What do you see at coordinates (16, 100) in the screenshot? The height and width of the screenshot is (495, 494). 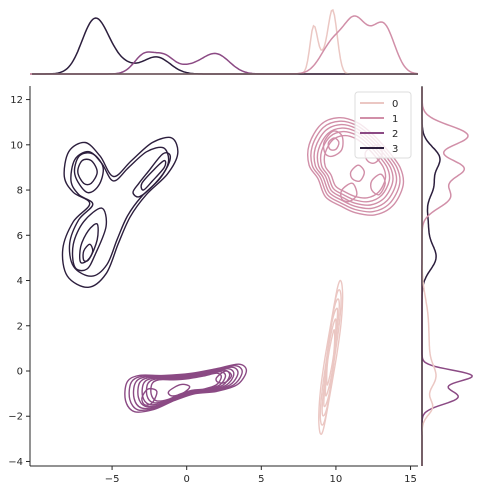 I see `y-tick-label: 12` at bounding box center [16, 100].